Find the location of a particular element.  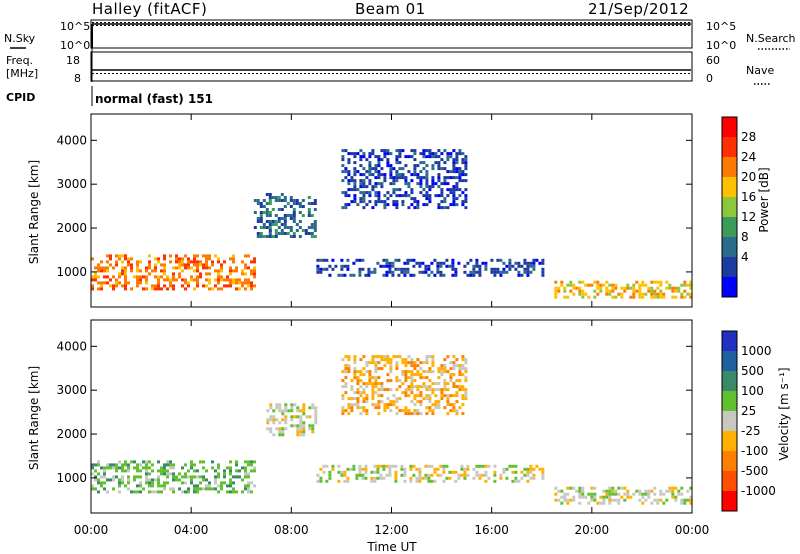

velocity-y-label: Slant Range [km] is located at coordinates (34, 418).